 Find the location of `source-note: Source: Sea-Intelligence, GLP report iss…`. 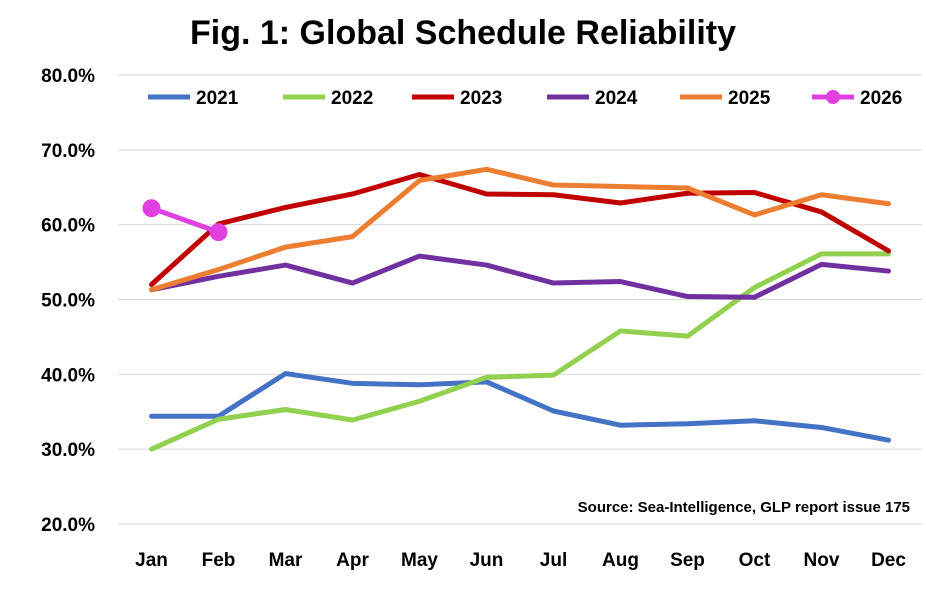

source-note: Source: Sea-Intelligence, GLP report iss… is located at coordinates (744, 507).